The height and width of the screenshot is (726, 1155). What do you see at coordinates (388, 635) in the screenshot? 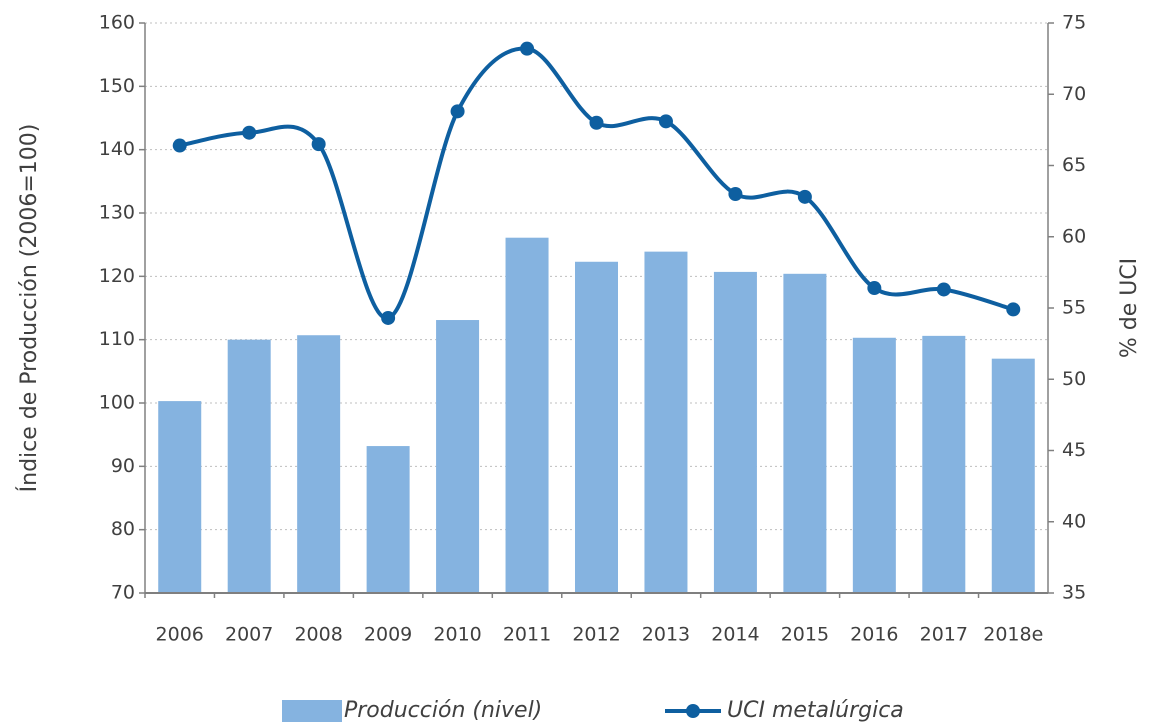
I see `x-tick-label: 2009` at bounding box center [388, 635].